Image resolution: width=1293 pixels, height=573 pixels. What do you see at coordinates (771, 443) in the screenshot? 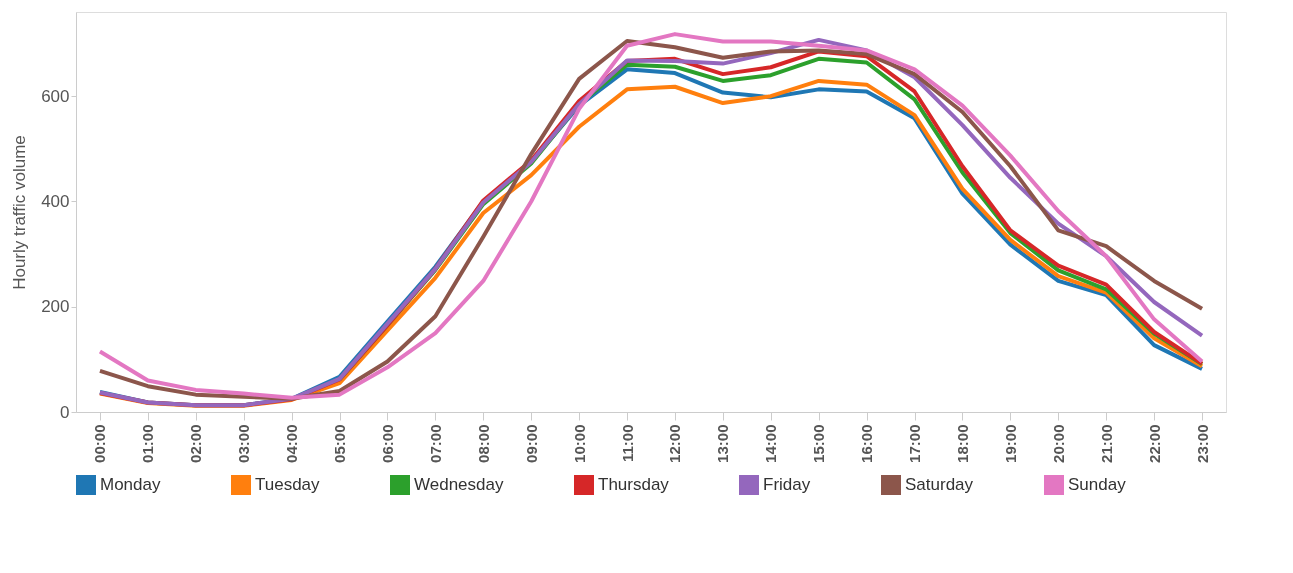
I see `x-tick-label: 14:00` at bounding box center [771, 443].